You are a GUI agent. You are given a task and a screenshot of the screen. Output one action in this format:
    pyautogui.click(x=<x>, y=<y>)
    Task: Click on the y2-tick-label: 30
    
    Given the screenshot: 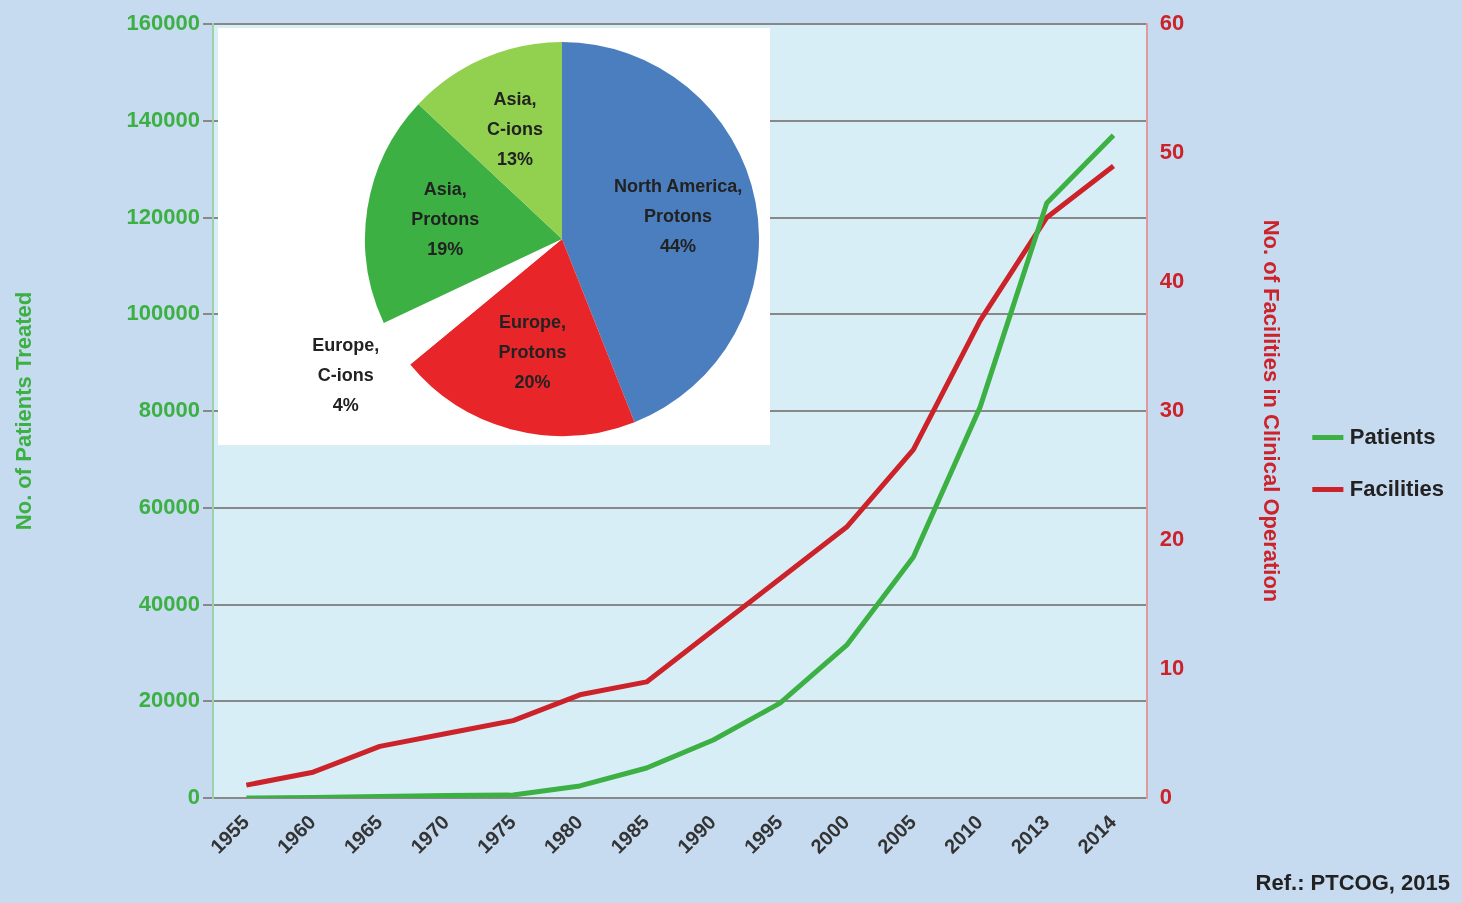 What is the action you would take?
    pyautogui.click(x=1172, y=410)
    